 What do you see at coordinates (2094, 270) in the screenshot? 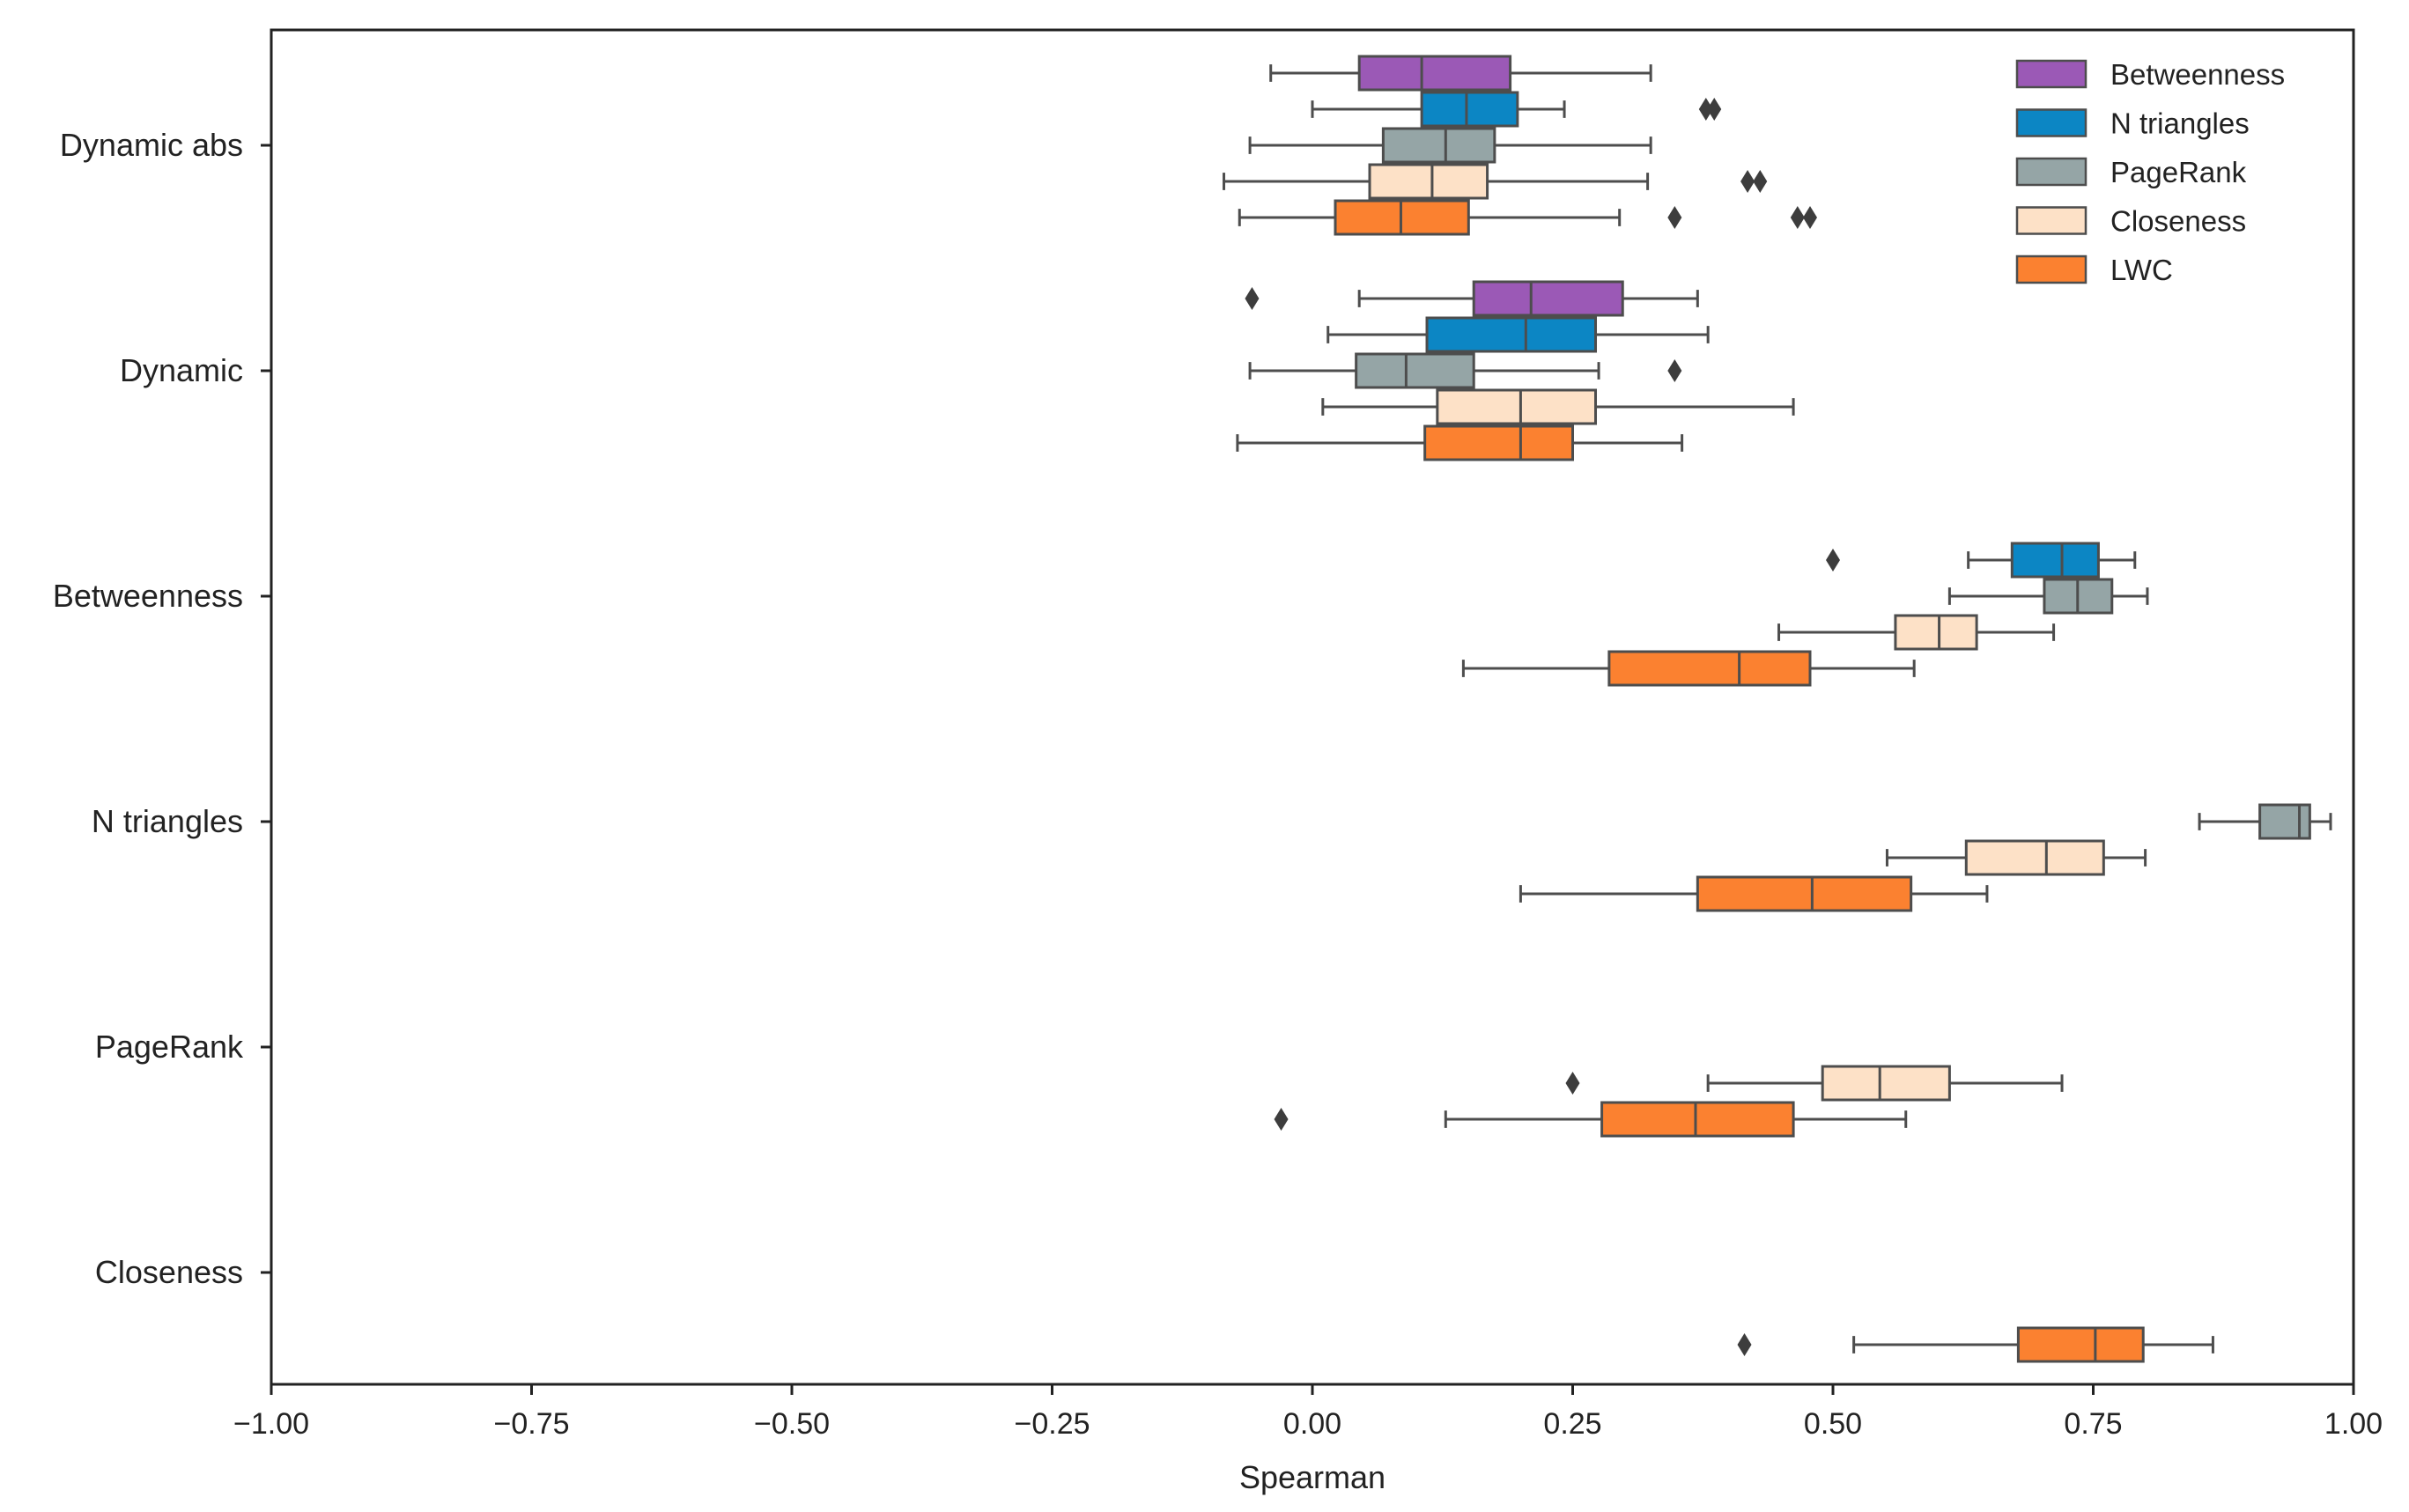
I see `legend-item-lwc: LWC` at bounding box center [2094, 270].